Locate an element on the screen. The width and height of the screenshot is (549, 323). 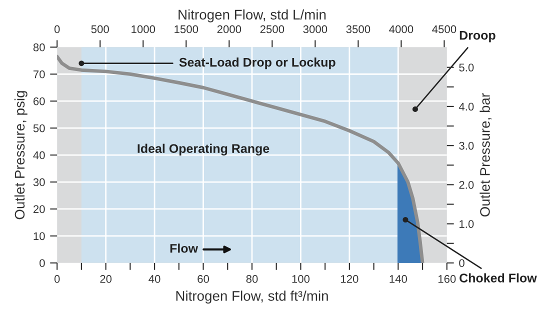
y2-tick-label: 4.0 is located at coordinates (466, 106).